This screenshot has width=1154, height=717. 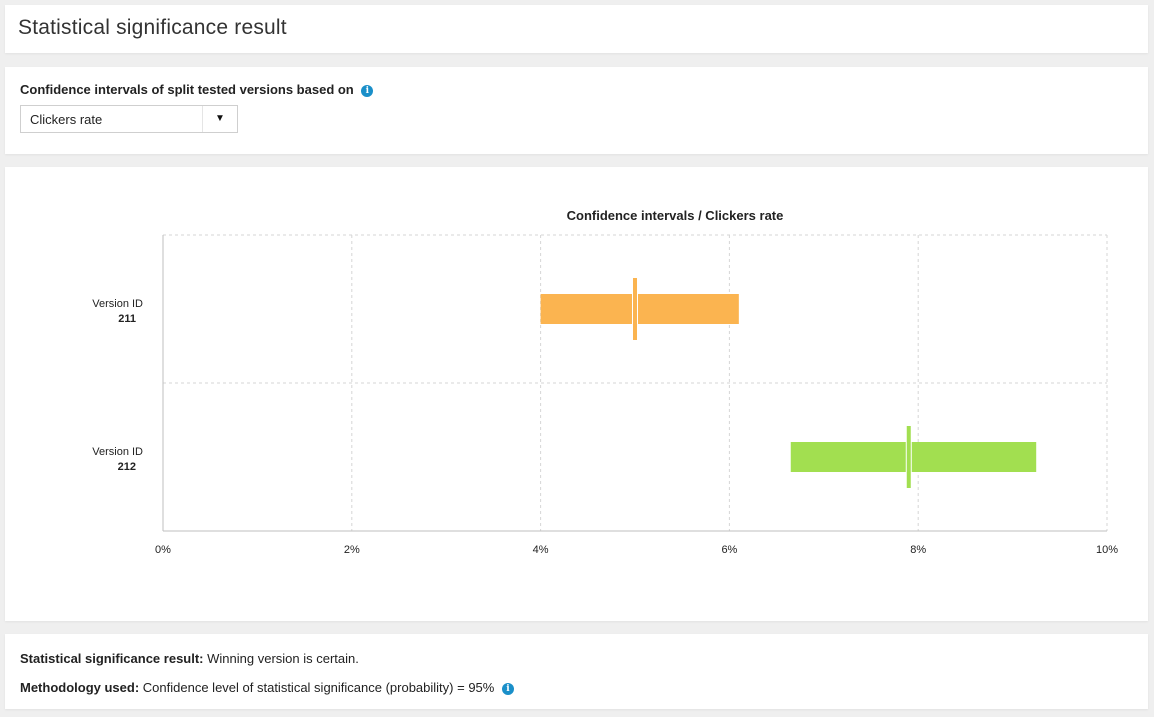 I want to click on x-tick-label: 0%, so click(x=163, y=550).